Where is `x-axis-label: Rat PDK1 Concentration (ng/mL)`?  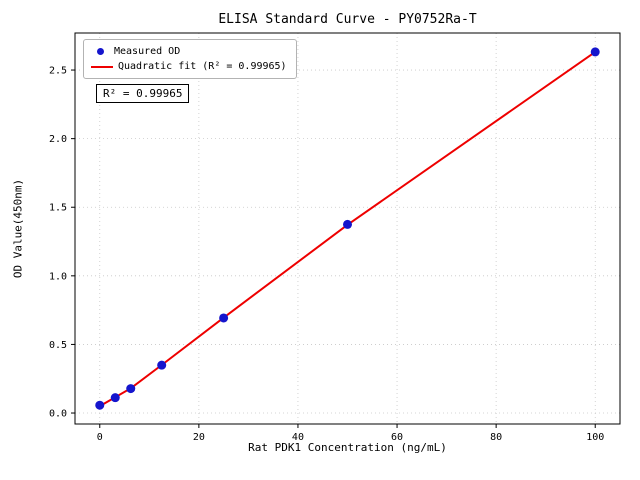 x-axis-label: Rat PDK1 Concentration (ng/mL) is located at coordinates (347, 447).